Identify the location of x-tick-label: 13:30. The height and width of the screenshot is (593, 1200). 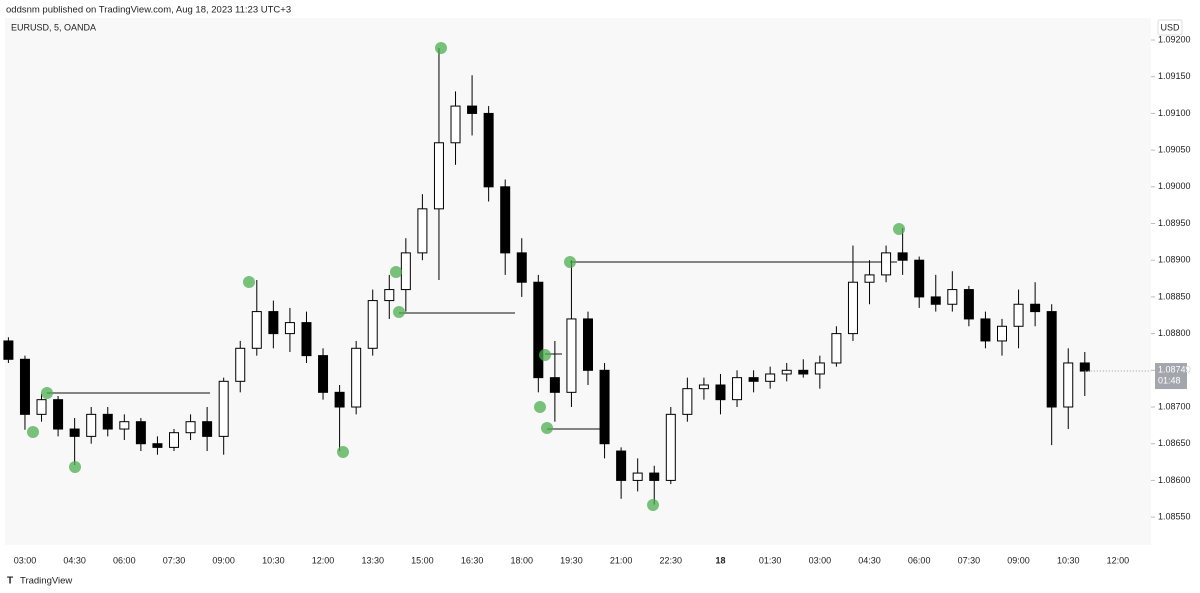
(372, 560).